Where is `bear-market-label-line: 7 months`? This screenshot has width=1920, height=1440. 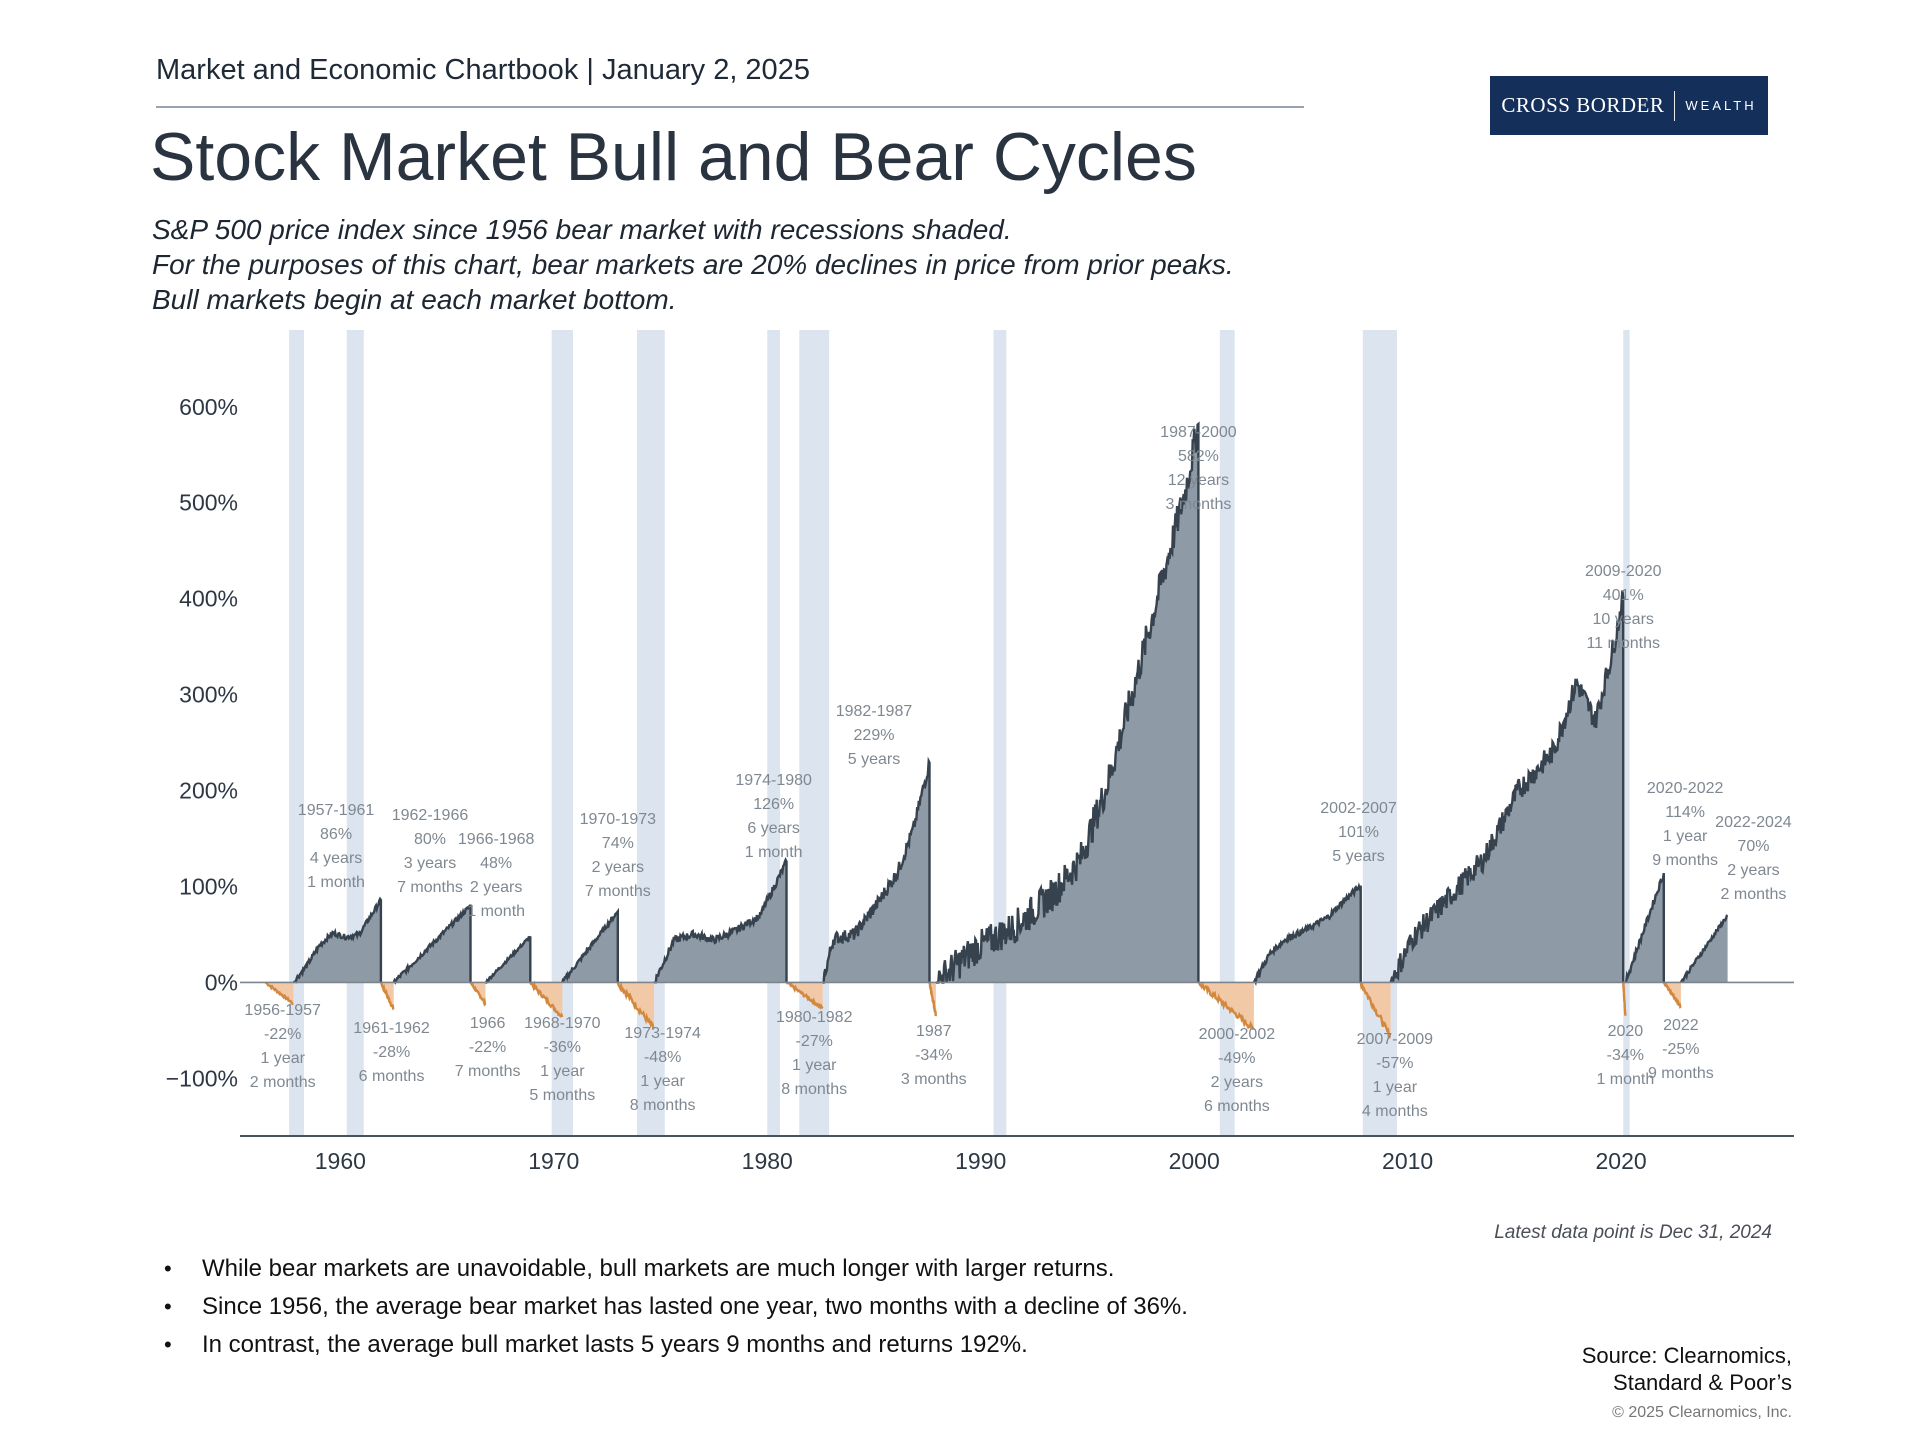
bear-market-label-line: 7 months is located at coordinates (488, 1071).